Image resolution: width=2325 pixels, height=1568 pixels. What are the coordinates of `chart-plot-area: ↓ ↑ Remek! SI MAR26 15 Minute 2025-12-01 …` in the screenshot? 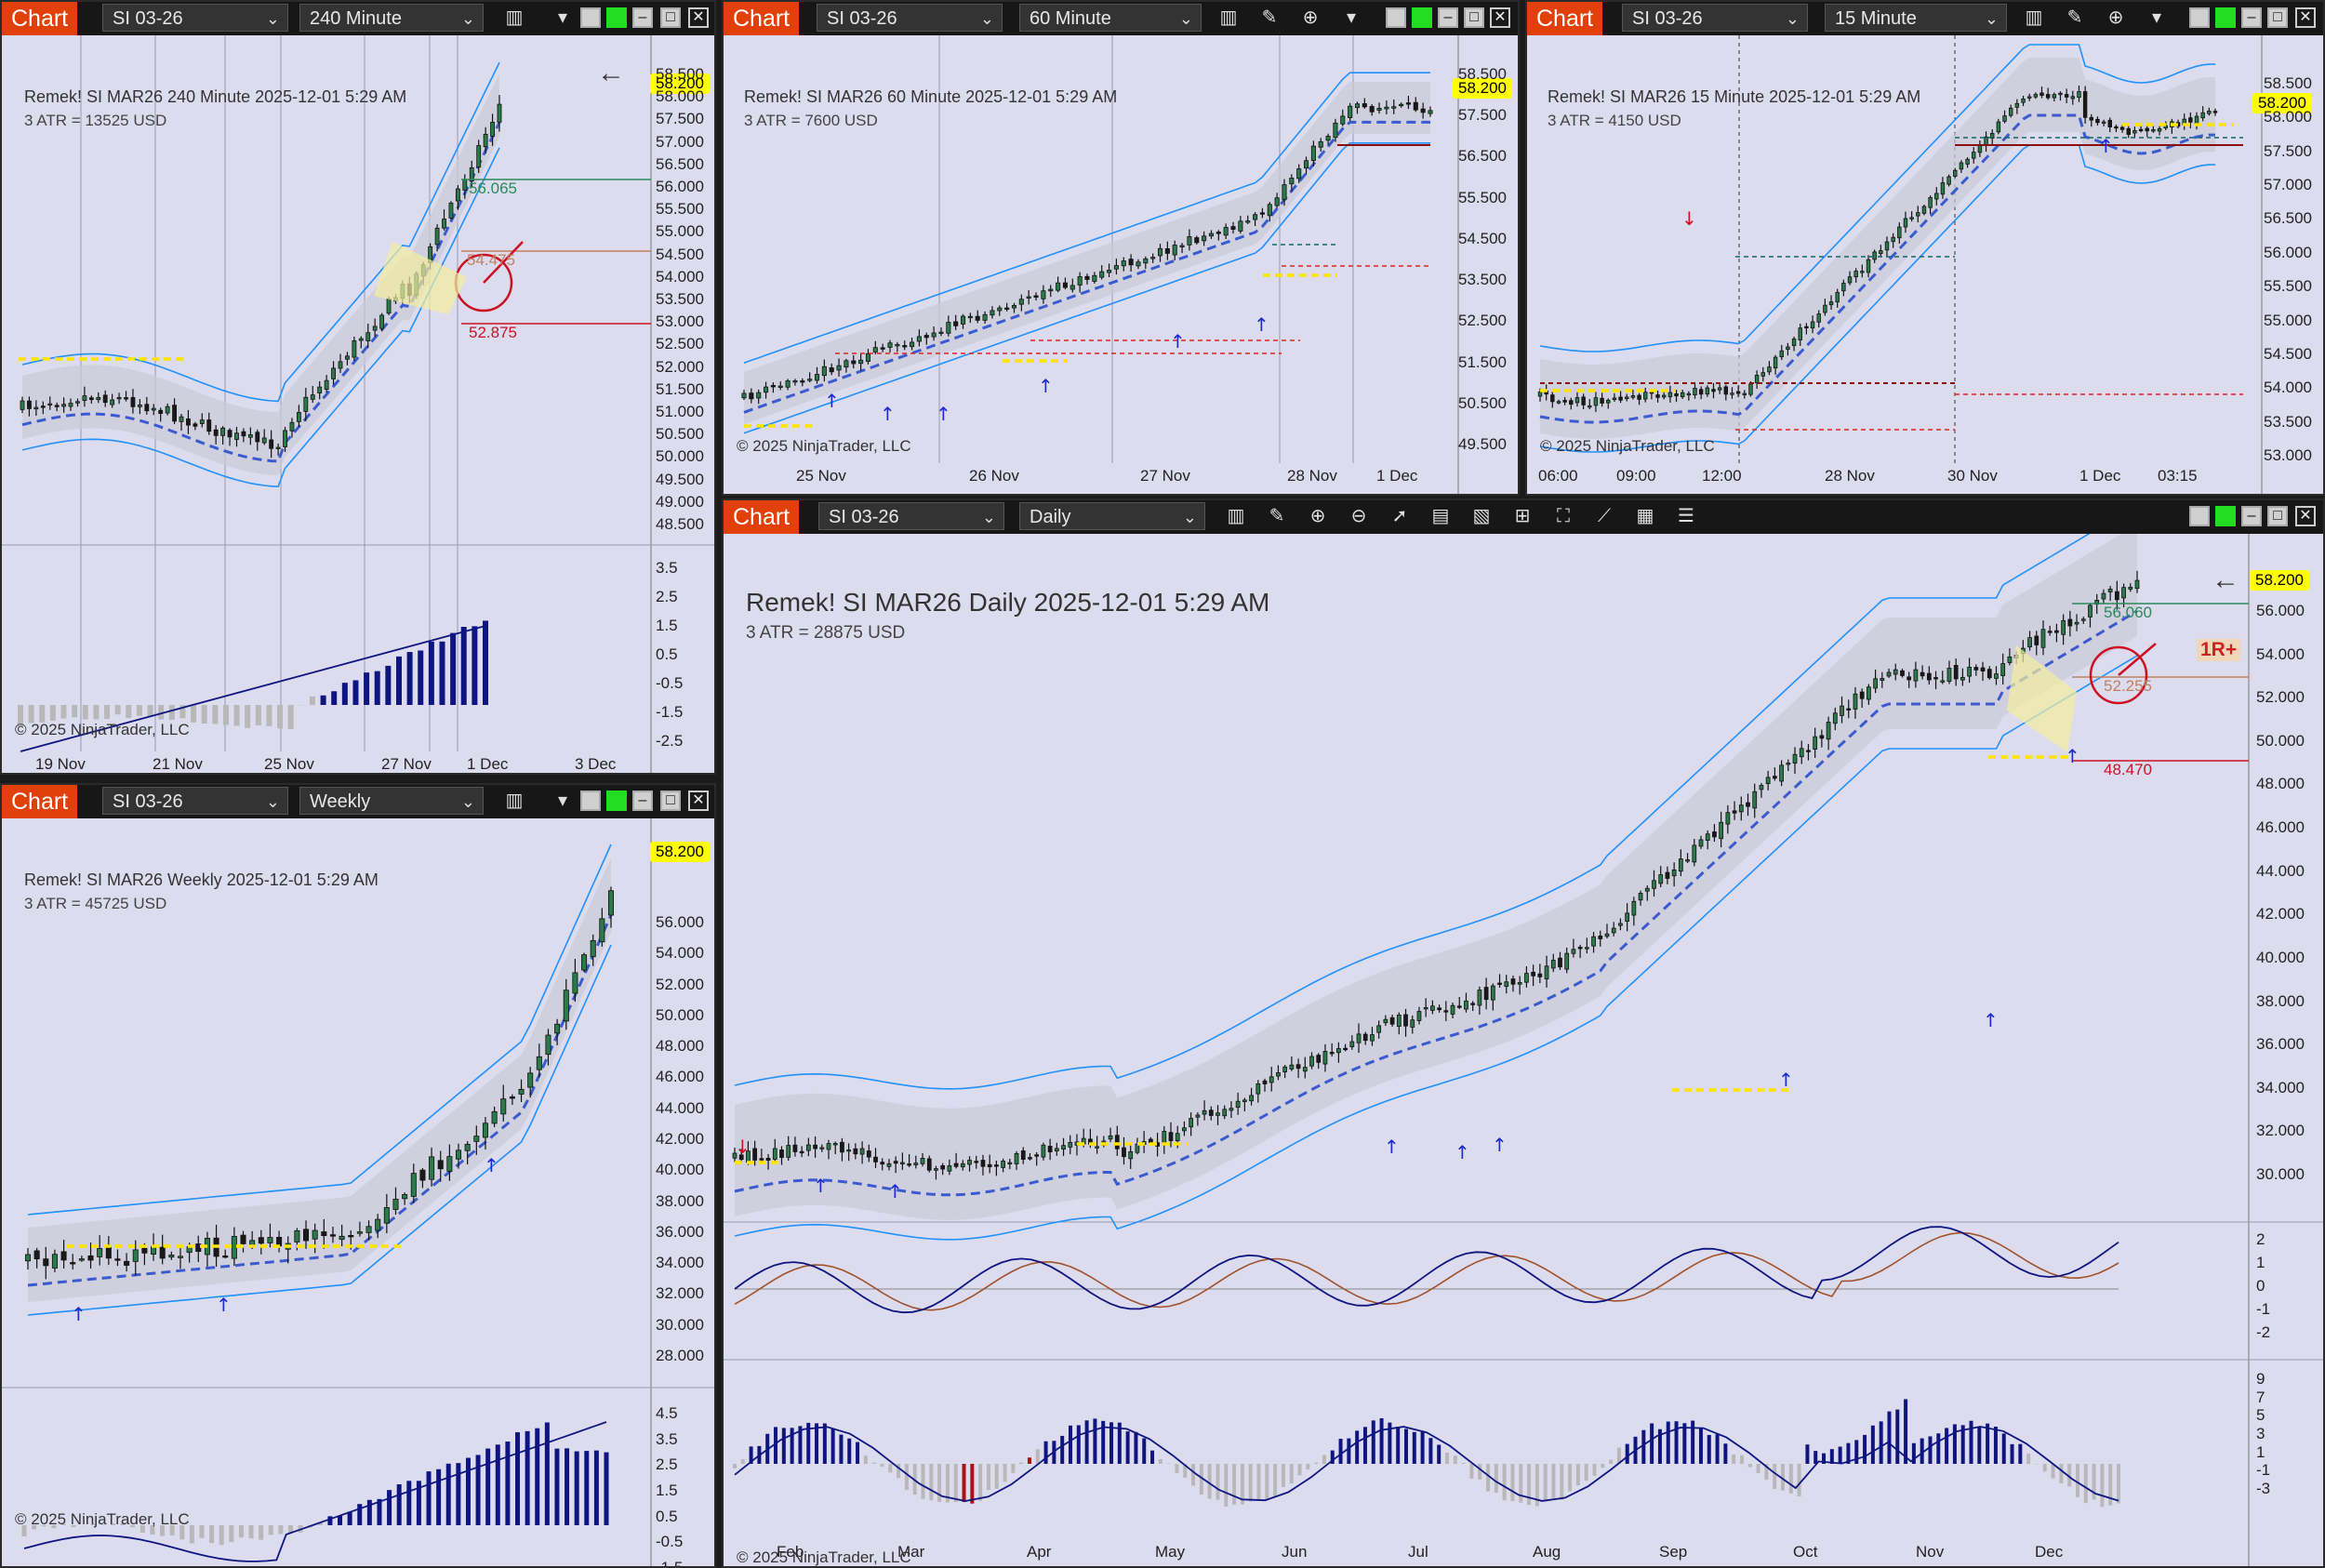 It's located at (1925, 264).